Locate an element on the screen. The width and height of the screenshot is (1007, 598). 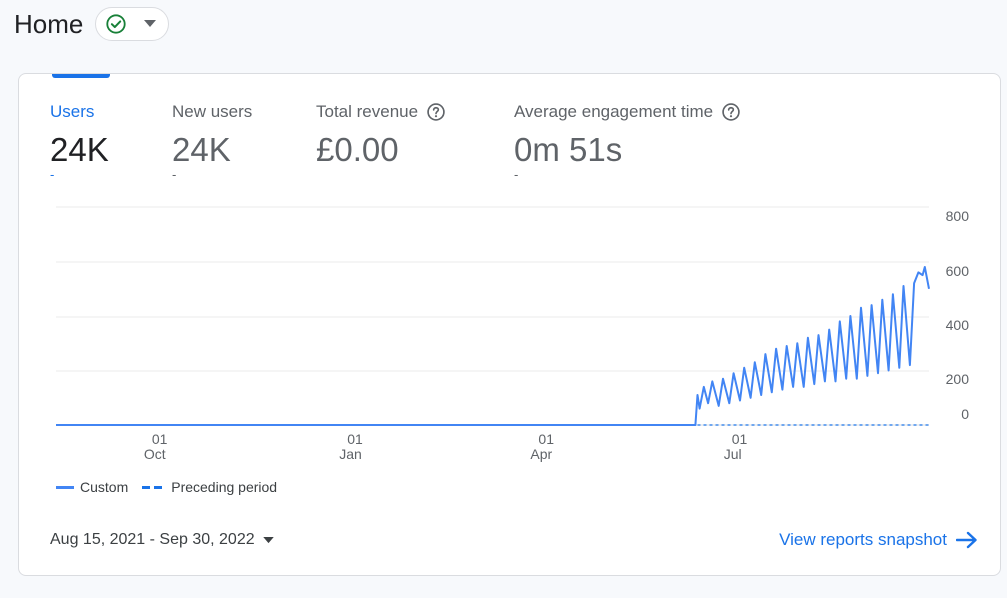
page-header: Home is located at coordinates (92, 24).